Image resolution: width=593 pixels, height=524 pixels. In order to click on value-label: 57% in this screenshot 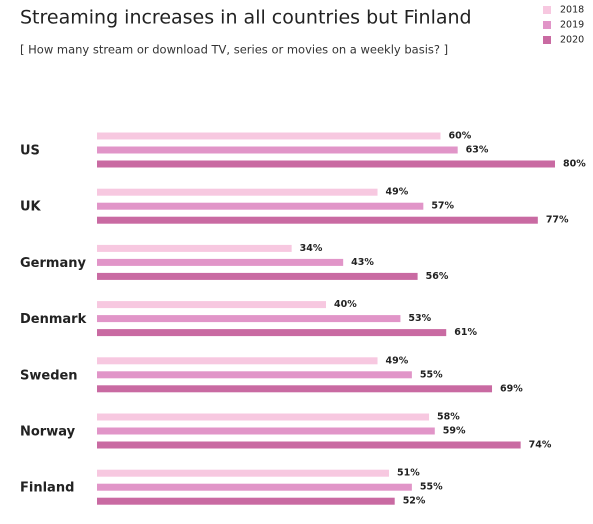, I will do `click(442, 206)`.